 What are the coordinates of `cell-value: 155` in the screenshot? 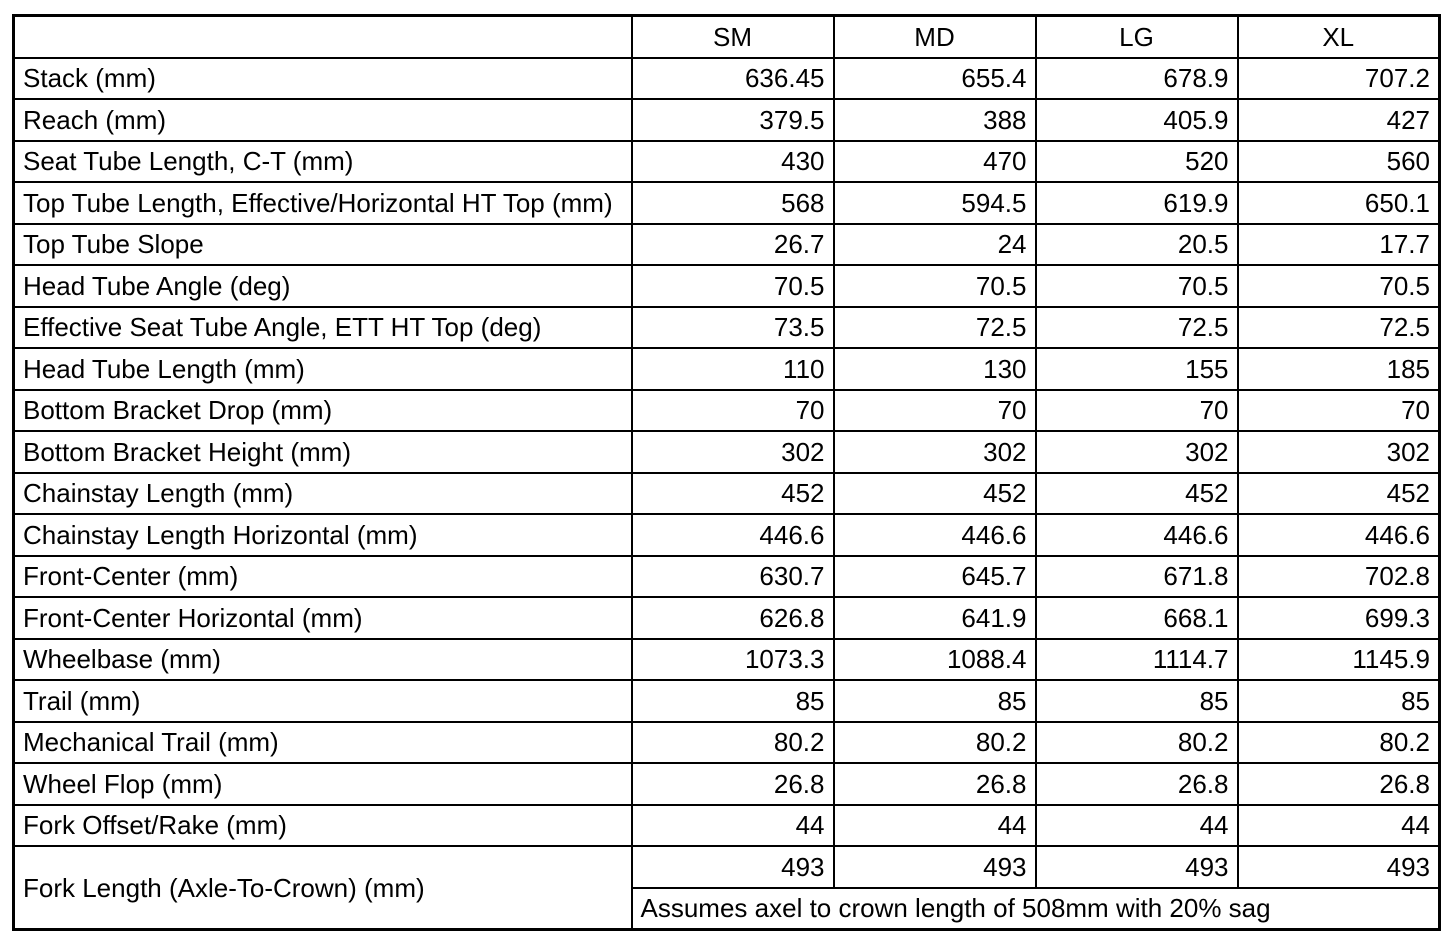 It's located at (1136, 369).